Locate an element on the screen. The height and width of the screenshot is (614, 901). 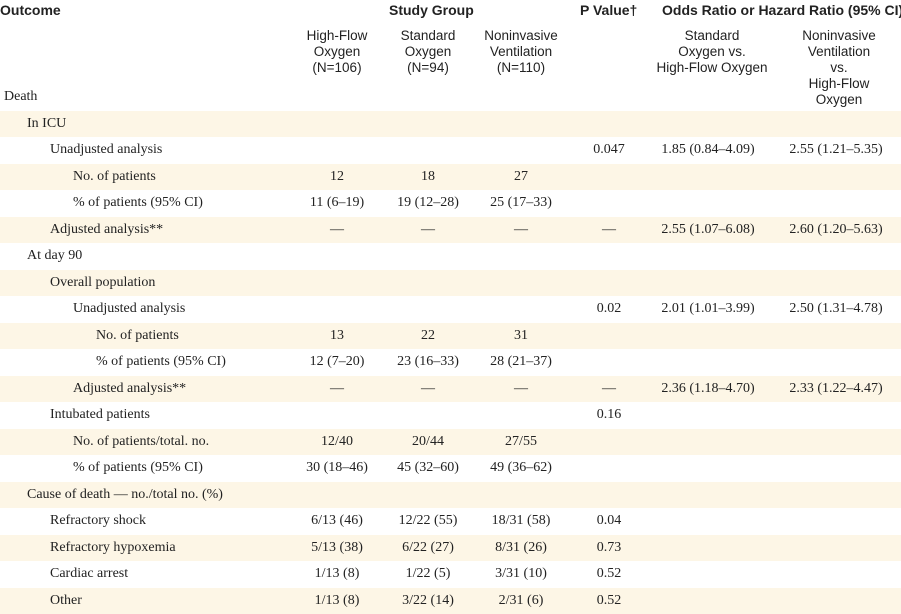
odds-ratio-header: Odds Ratio or Hazard Ratio (95% CI) is located at coordinates (781, 10).